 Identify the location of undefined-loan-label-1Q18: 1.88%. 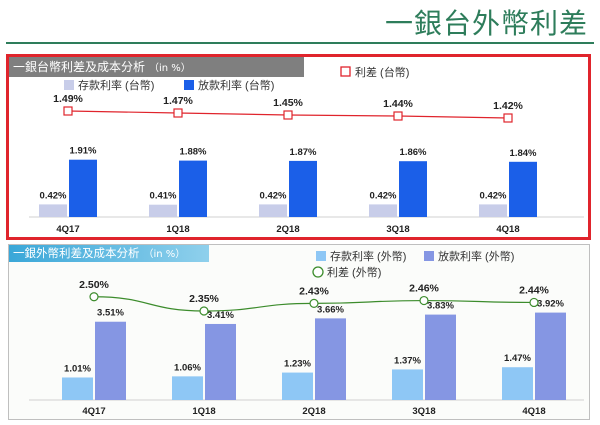
(193, 152).